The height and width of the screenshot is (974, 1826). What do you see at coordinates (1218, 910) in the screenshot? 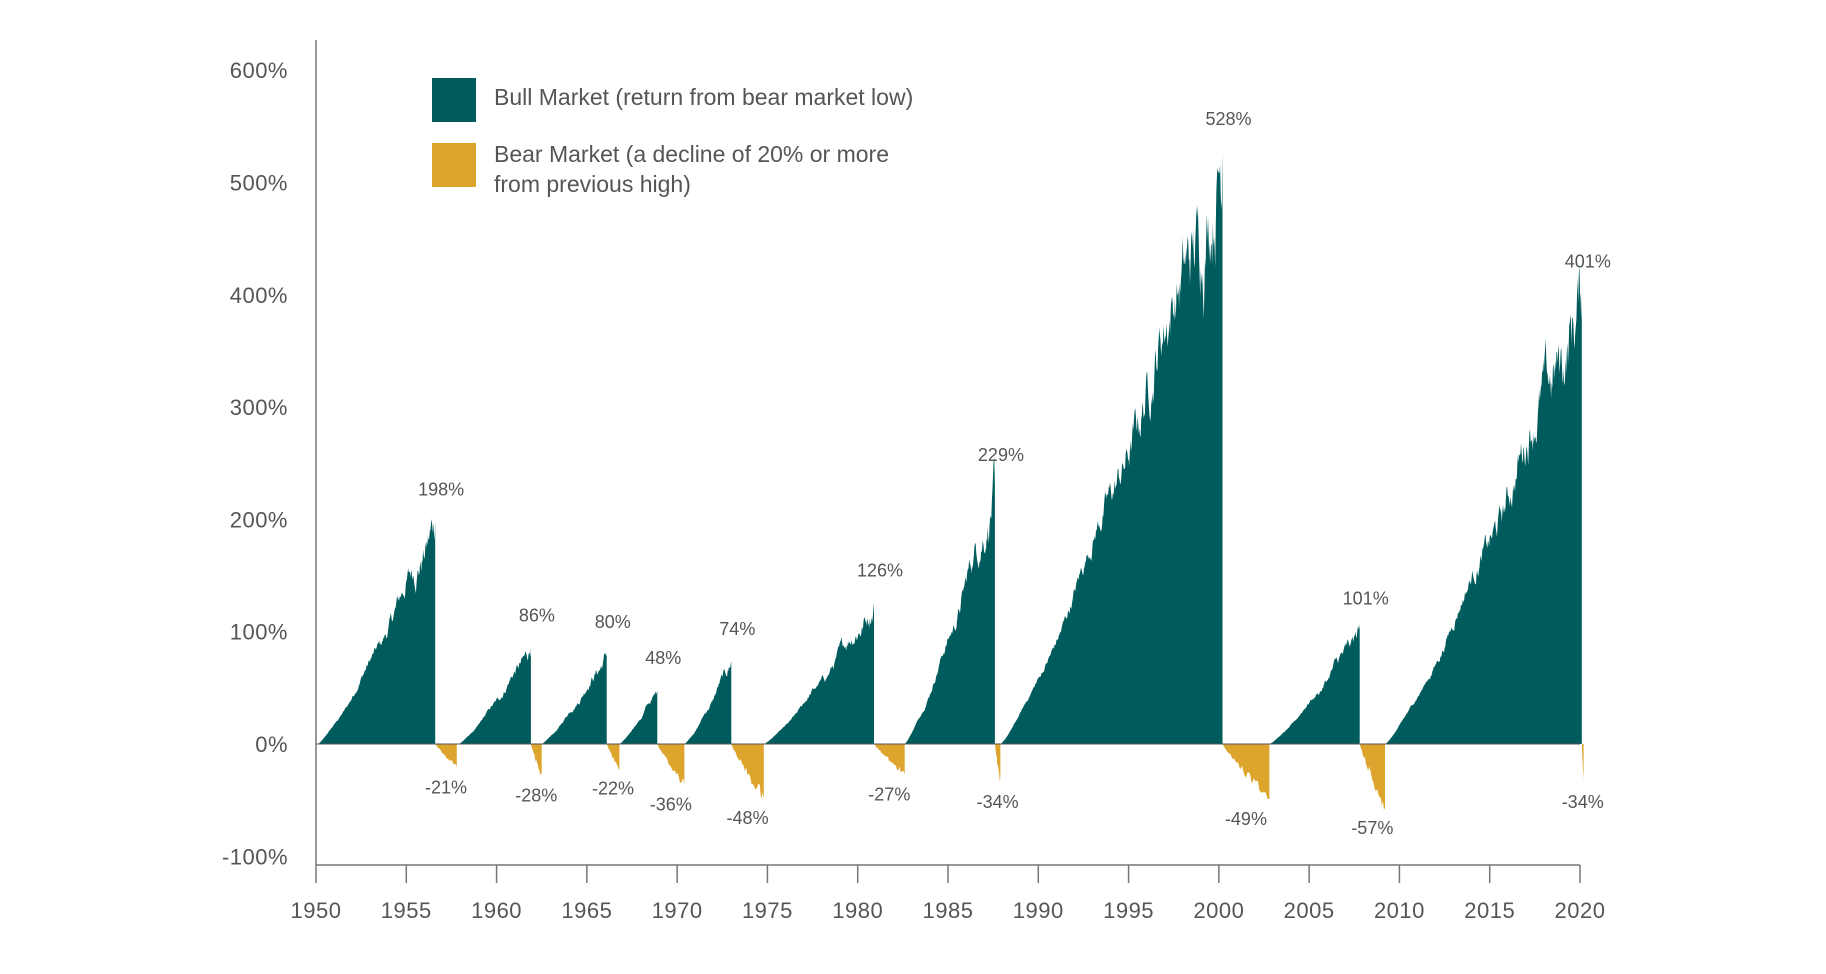
I see `x-tick-label: 2000` at bounding box center [1218, 910].